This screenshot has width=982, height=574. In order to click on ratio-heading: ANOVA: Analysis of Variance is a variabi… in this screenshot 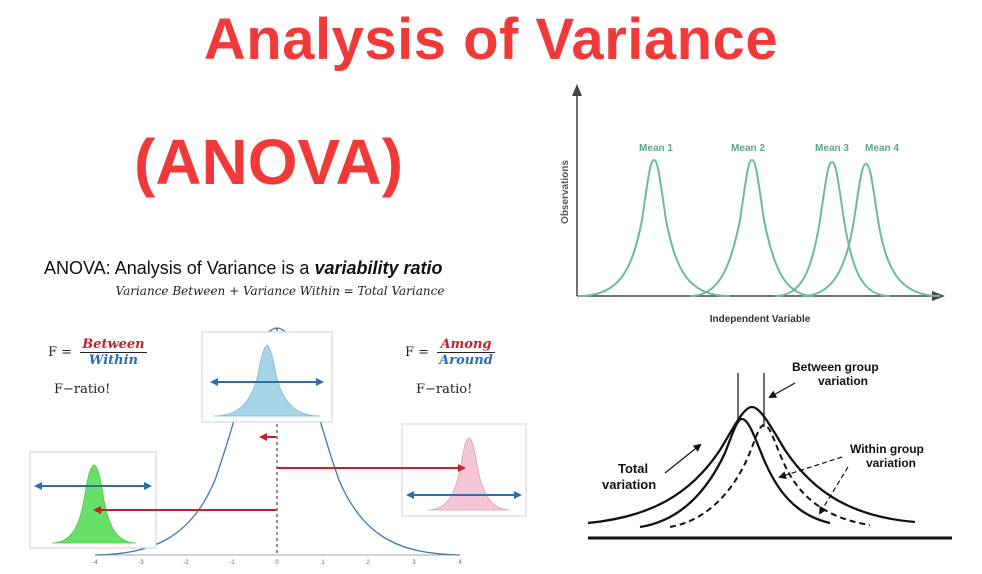, I will do `click(243, 268)`.